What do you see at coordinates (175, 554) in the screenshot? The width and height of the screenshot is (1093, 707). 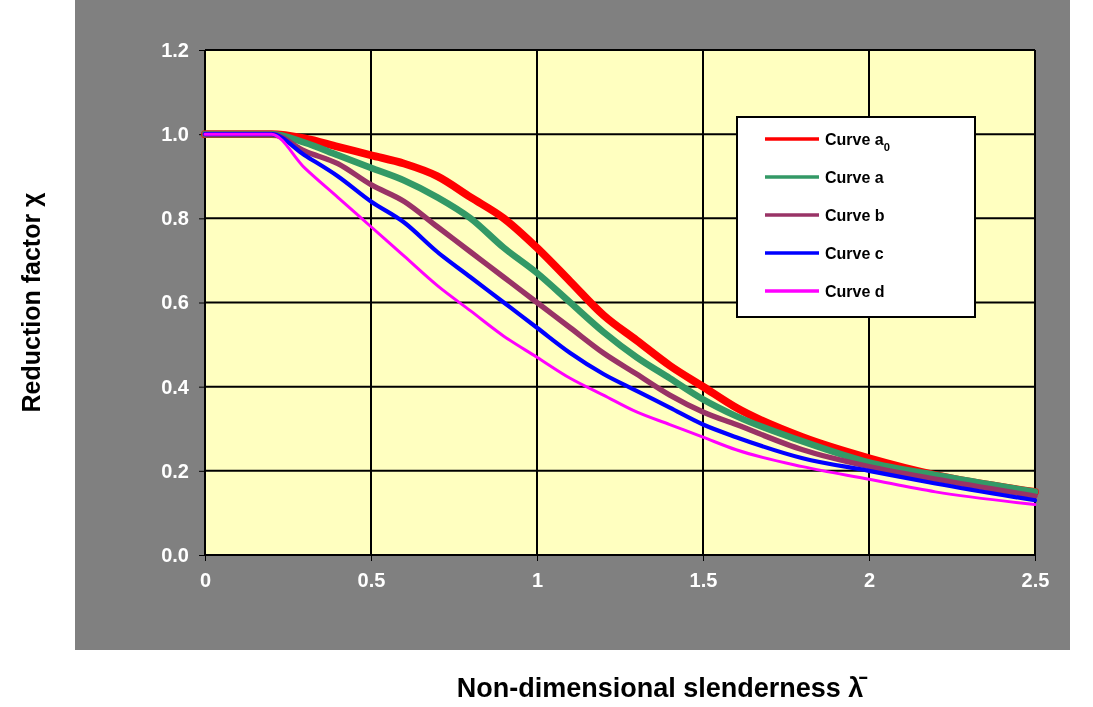 I see `y-tick-label: 0.0` at bounding box center [175, 554].